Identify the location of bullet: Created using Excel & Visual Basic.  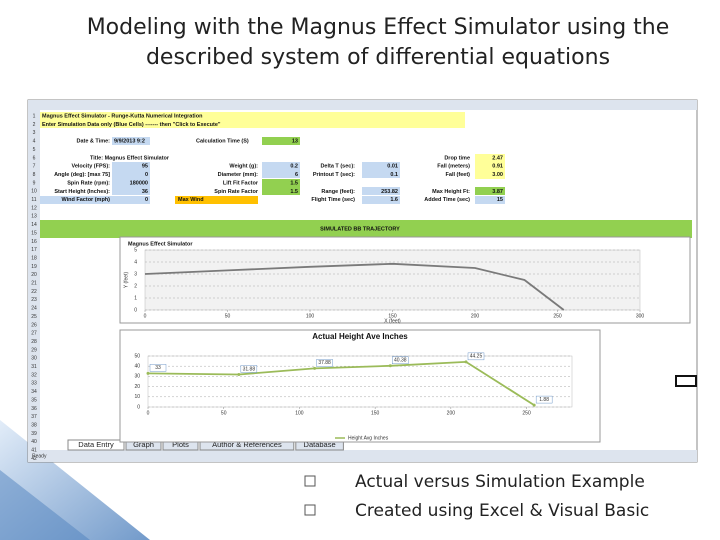
(502, 511).